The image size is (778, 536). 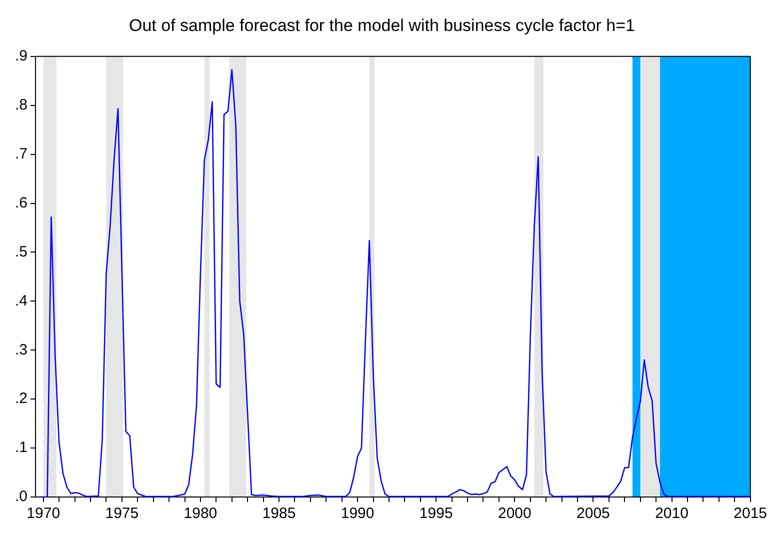 What do you see at coordinates (21, 251) in the screenshot?
I see `y-tick-label: .5` at bounding box center [21, 251].